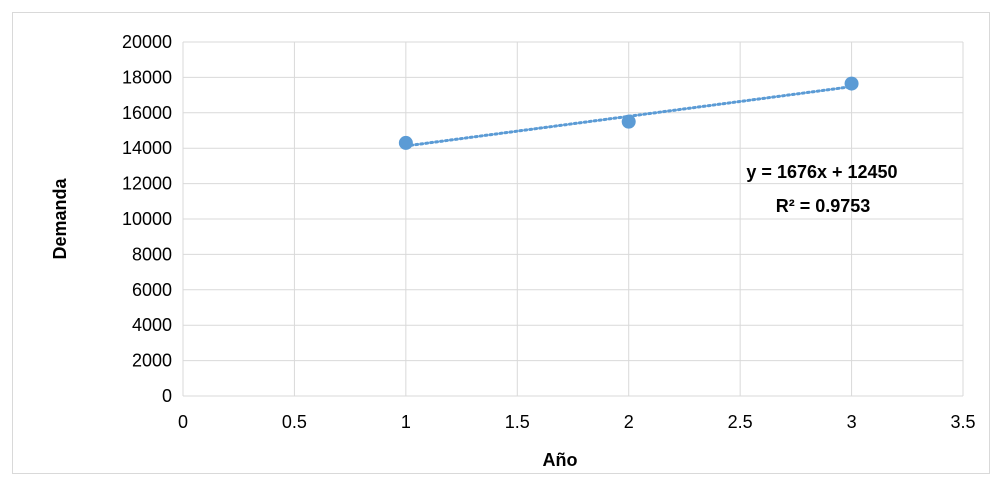 The height and width of the screenshot is (479, 995). What do you see at coordinates (517, 422) in the screenshot?
I see `x-tick-label: 1.5` at bounding box center [517, 422].